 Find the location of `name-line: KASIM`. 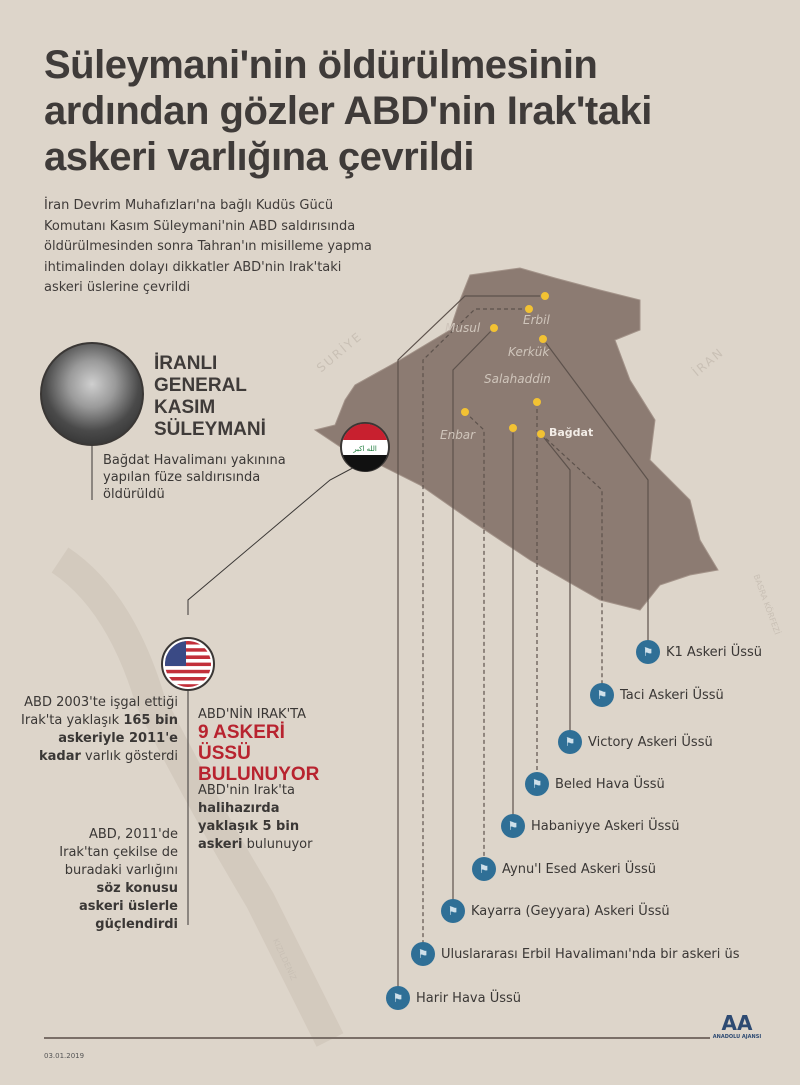

name-line: KASIM is located at coordinates (185, 407).